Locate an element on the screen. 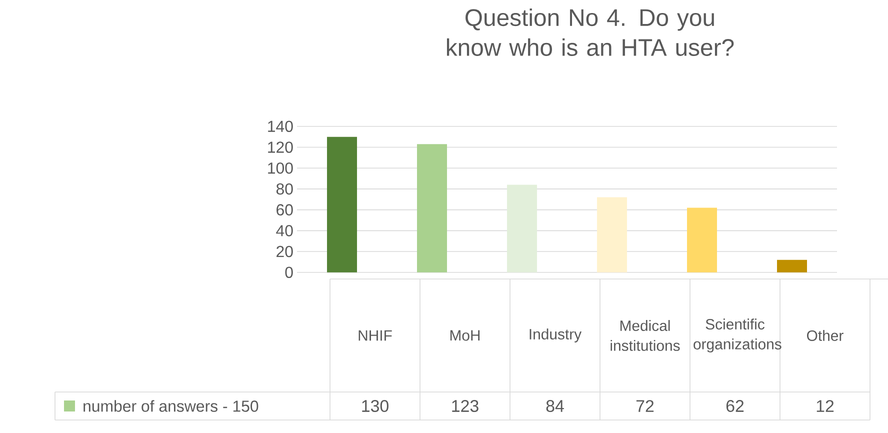  data-label: 130 is located at coordinates (375, 406).